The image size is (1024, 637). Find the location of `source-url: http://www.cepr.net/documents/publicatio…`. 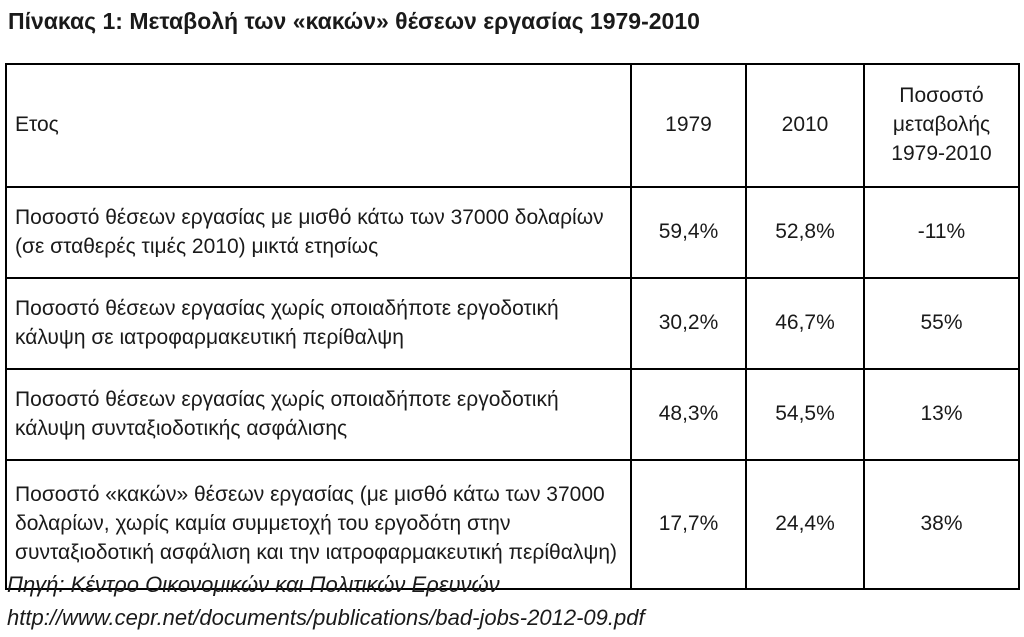

source-url: http://www.cepr.net/documents/publicatio… is located at coordinates (326, 617).